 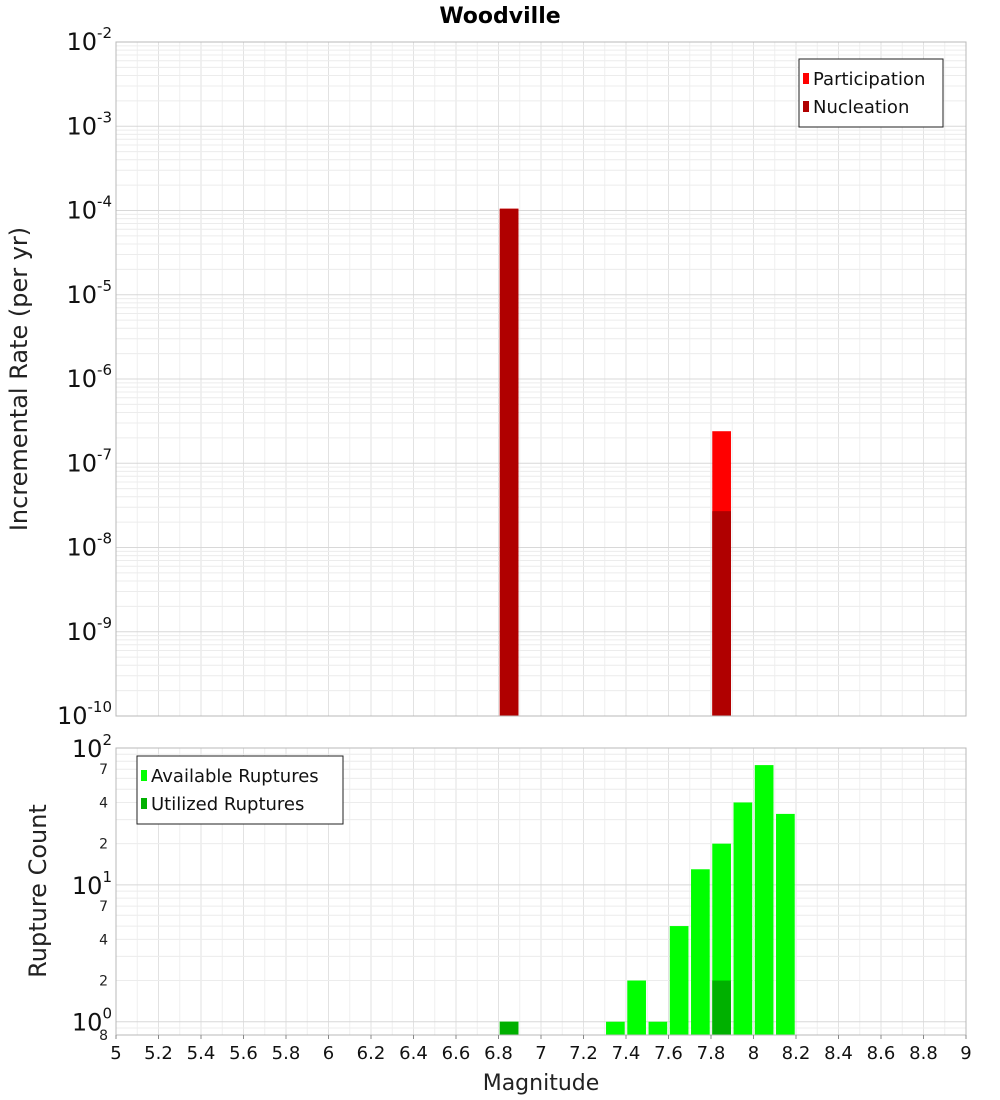 I want to click on count-legend-label: Utilized Ruptures, so click(x=227, y=804).